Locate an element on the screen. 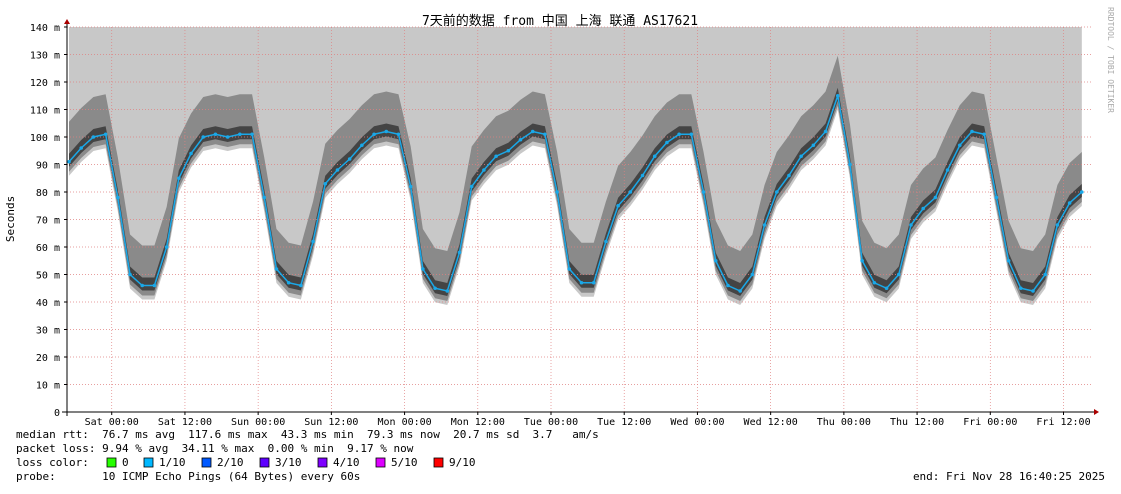 The width and height of the screenshot is (1121, 494). watermark: RRDTOOL / TOBI OETIKER is located at coordinates (1110, 60).